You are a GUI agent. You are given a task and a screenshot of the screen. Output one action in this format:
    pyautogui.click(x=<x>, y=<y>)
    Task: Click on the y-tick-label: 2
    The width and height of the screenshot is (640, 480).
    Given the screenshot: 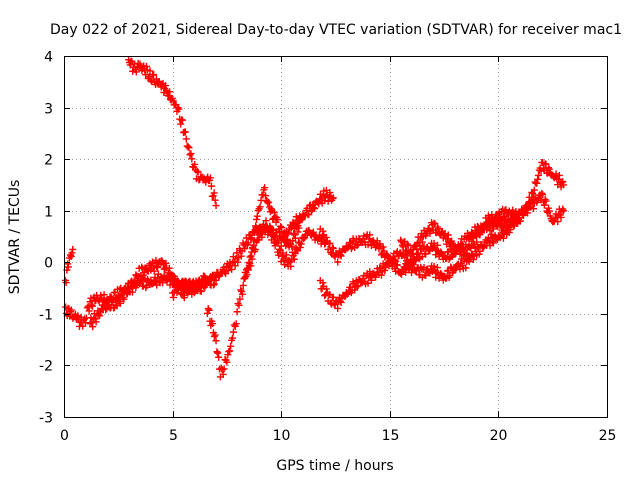 What is the action you would take?
    pyautogui.click(x=48, y=161)
    